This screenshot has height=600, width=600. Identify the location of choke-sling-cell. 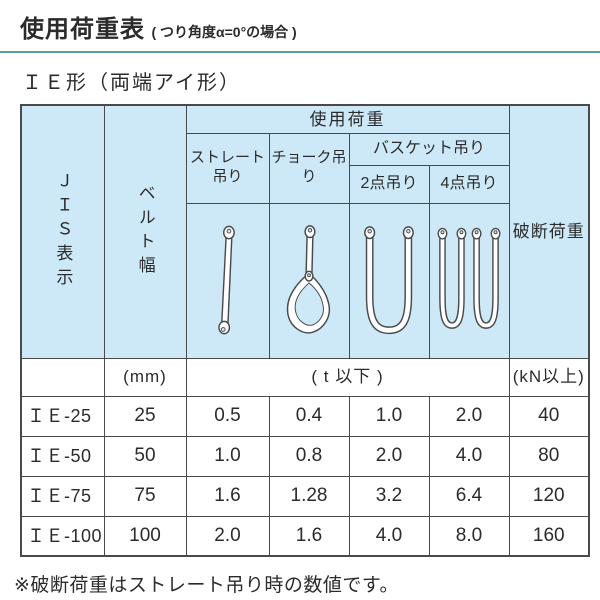
(309, 280).